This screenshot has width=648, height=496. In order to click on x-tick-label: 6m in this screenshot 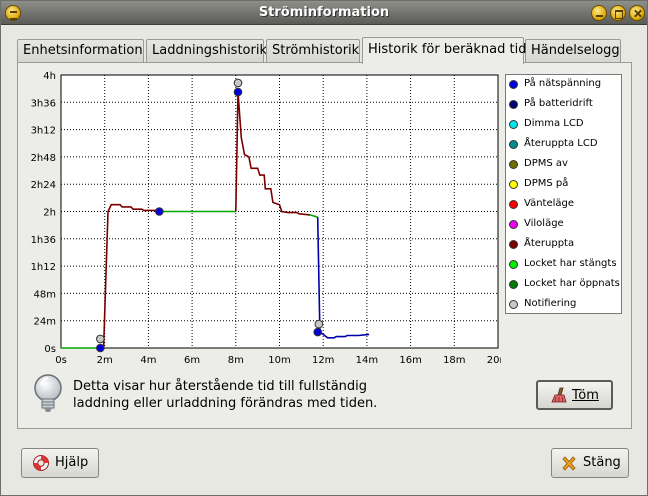, I will do `click(192, 360)`.